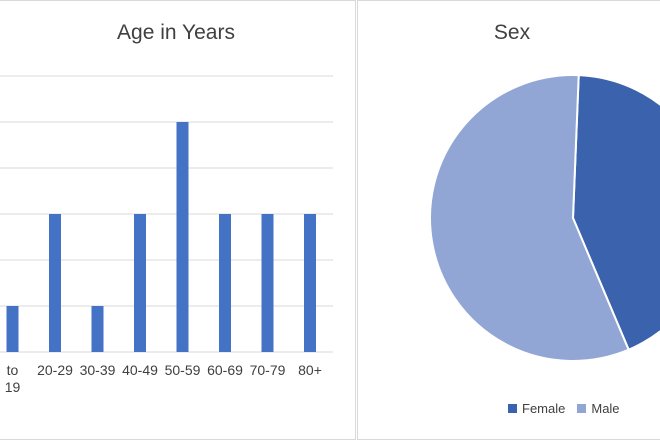 This screenshot has width=660, height=440. What do you see at coordinates (98, 370) in the screenshot?
I see `x-tick-label: 30-39` at bounding box center [98, 370].